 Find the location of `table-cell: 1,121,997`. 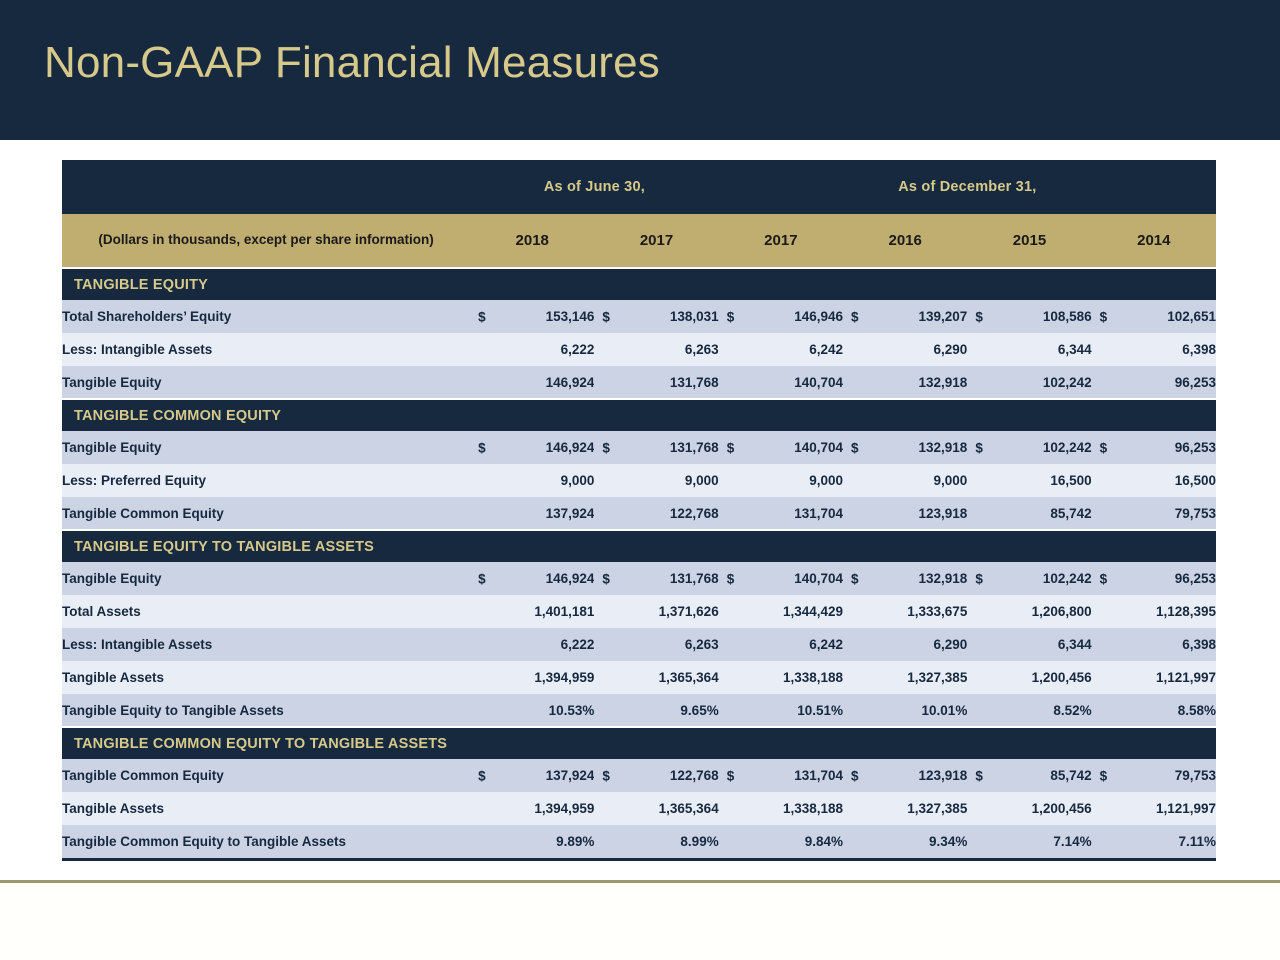

table-cell: 1,121,997 is located at coordinates (1153, 677).